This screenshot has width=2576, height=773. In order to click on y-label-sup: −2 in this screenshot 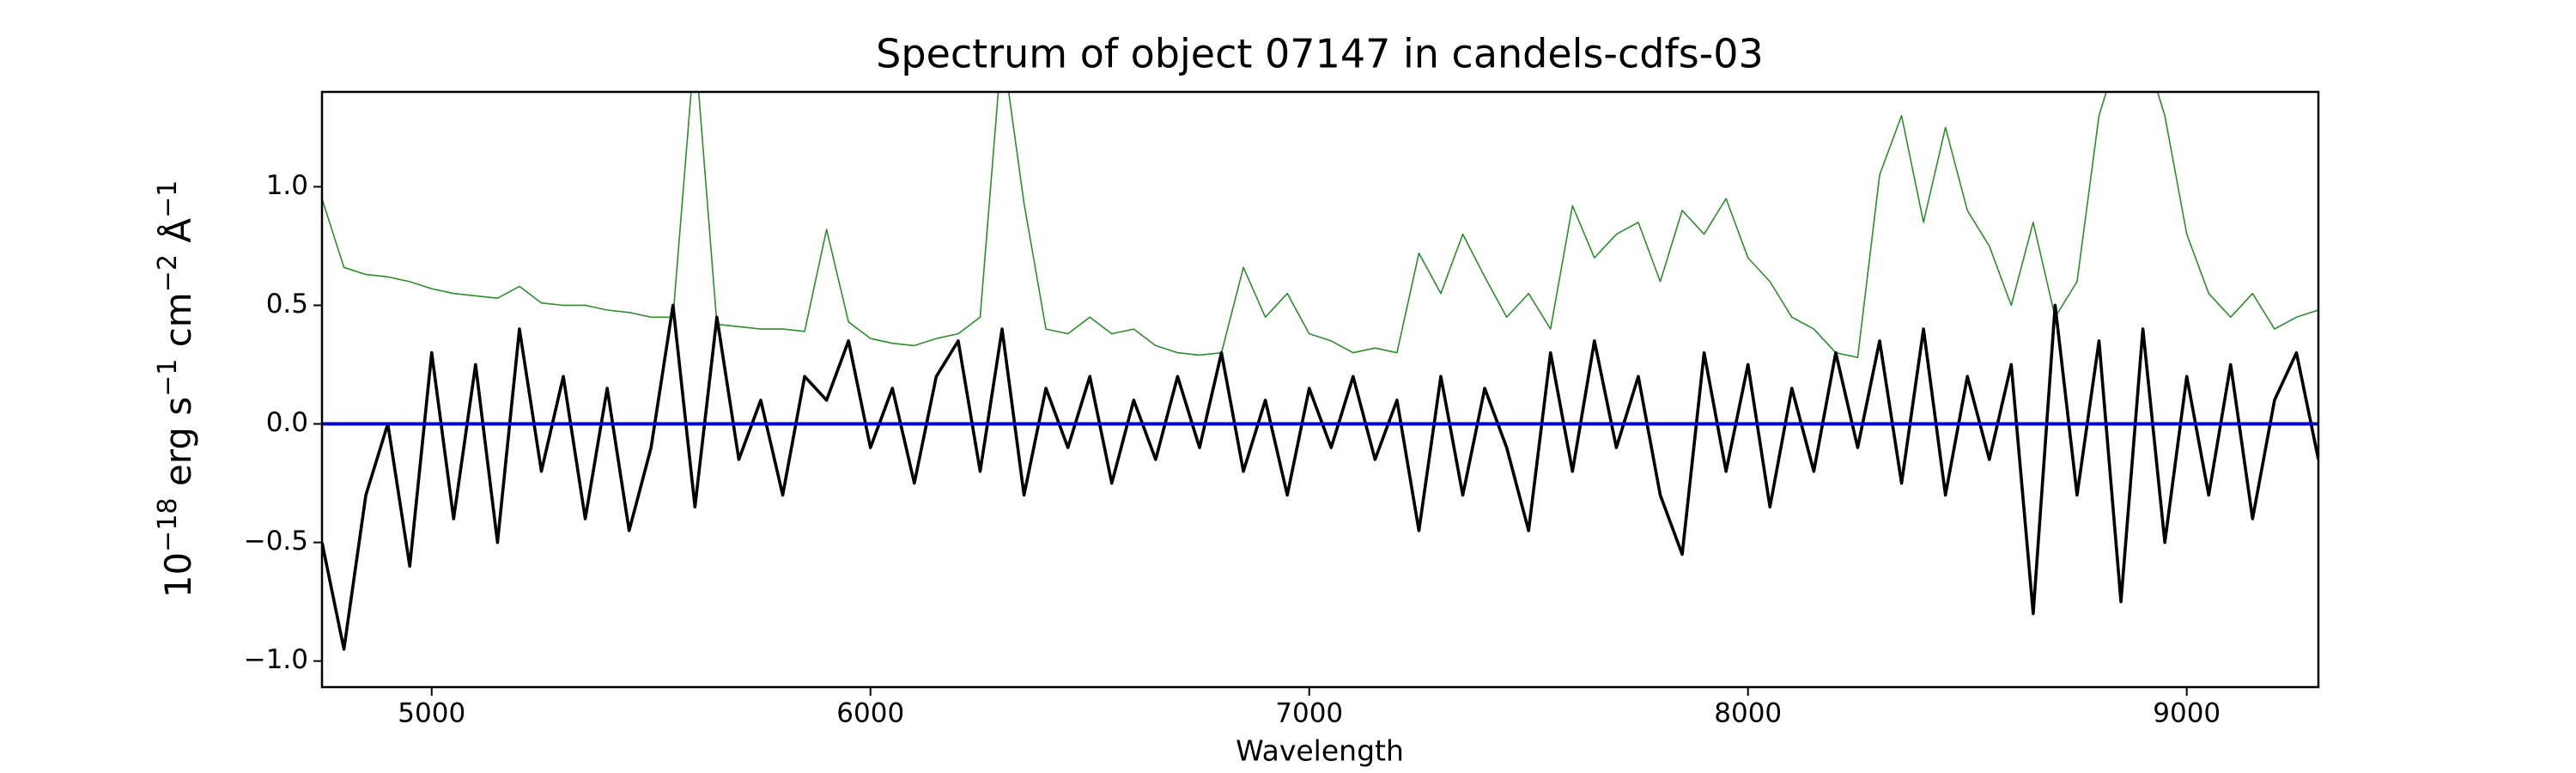, I will do `click(168, 273)`.